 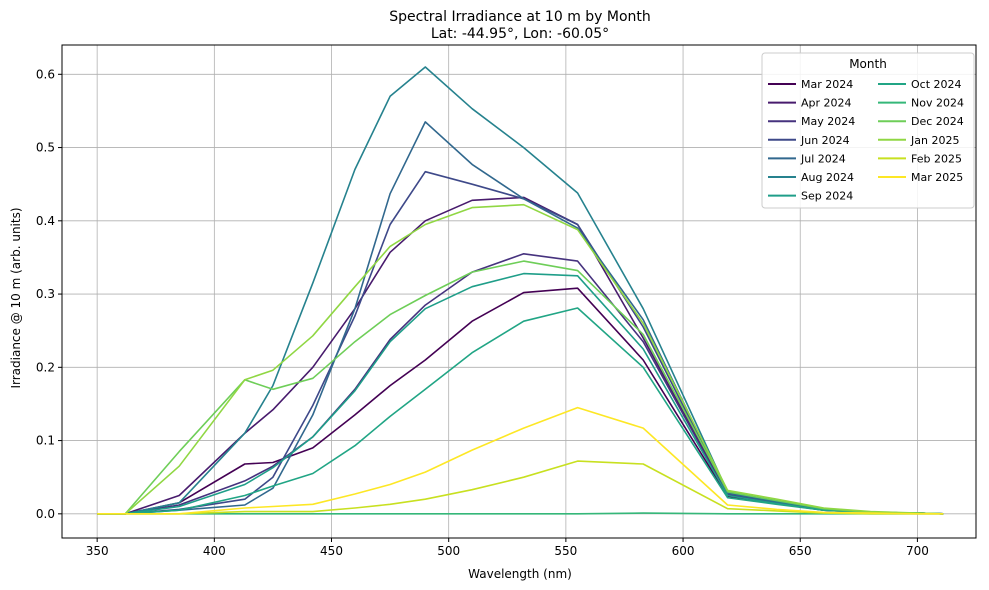 What do you see at coordinates (823, 158) in the screenshot?
I see `legend-label: Jul 2024` at bounding box center [823, 158].